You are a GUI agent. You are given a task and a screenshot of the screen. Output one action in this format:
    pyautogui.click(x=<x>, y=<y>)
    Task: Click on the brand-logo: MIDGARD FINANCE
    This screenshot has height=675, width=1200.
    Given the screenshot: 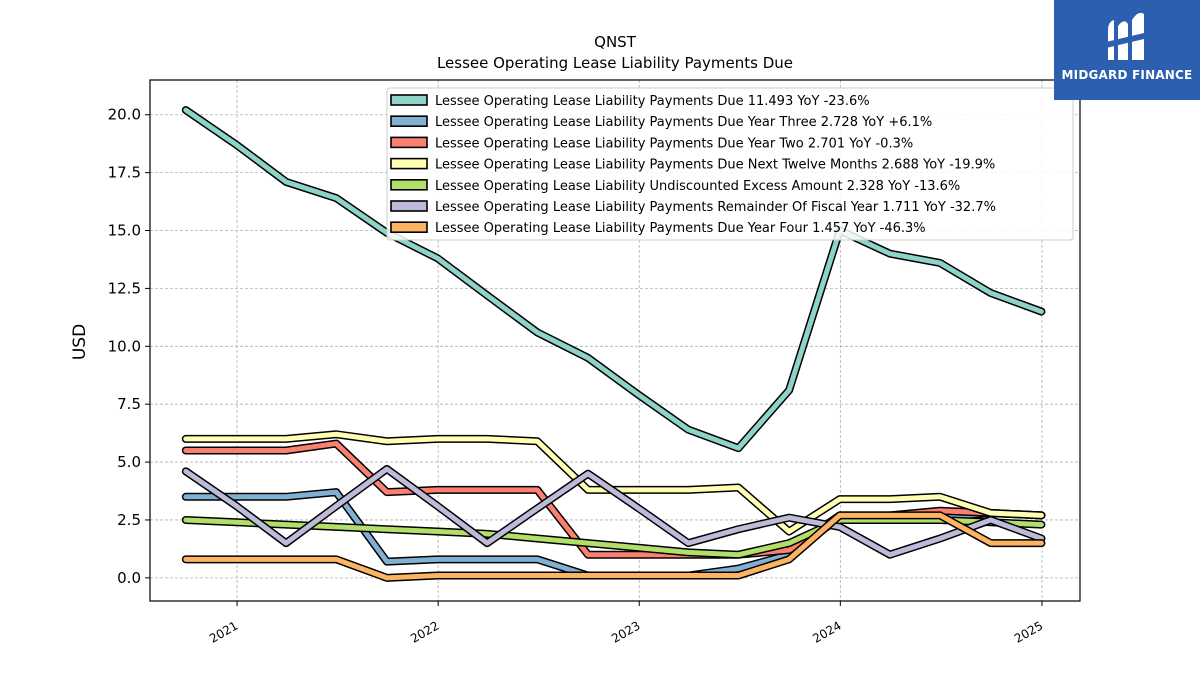 What is the action you would take?
    pyautogui.click(x=1127, y=50)
    